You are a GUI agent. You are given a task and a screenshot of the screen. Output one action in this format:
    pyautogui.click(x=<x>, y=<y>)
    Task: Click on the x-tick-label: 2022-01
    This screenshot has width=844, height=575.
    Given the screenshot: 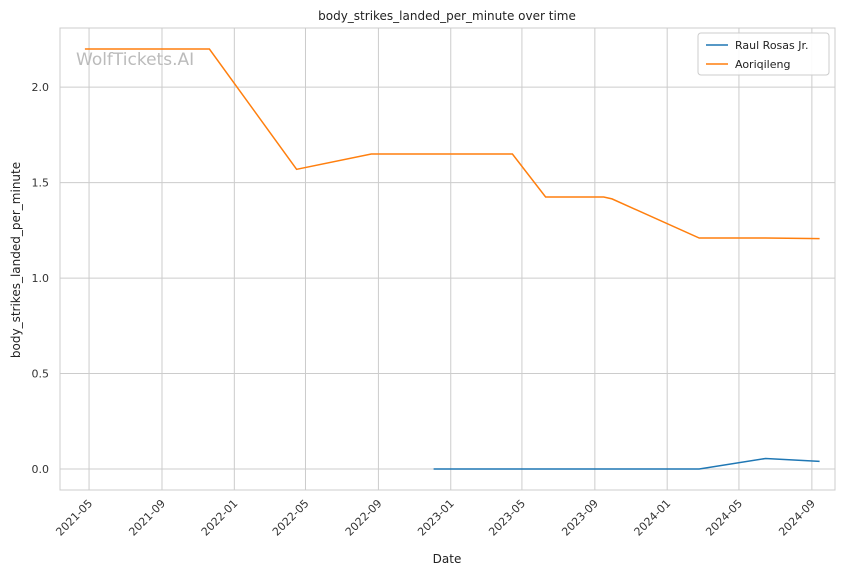 What is the action you would take?
    pyautogui.click(x=220, y=518)
    